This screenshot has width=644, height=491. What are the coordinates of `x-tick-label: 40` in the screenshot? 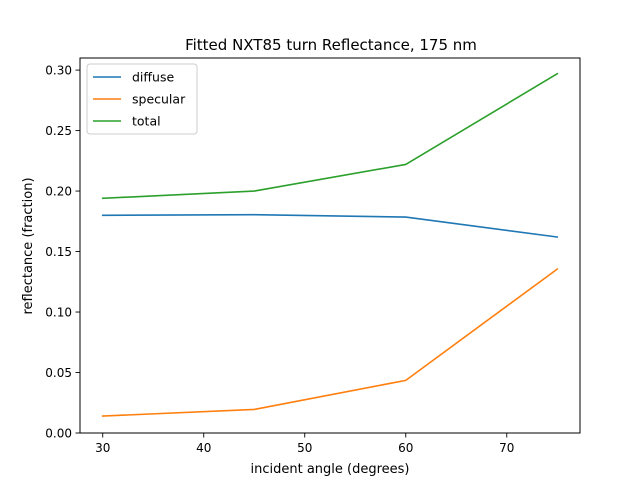 It's located at (203, 448).